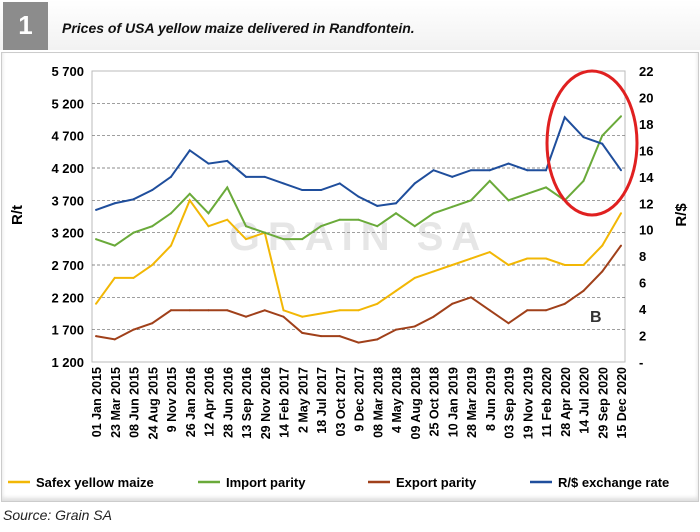 Image resolution: width=700 pixels, height=532 pixels. Describe the element at coordinates (453, 402) in the screenshot. I see `x-tick-label: 10 Jan 2019` at that location.